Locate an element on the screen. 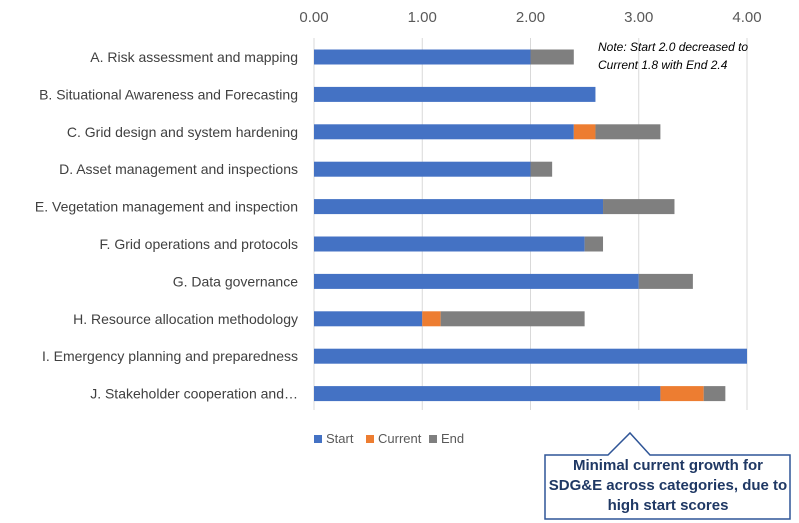 The height and width of the screenshot is (523, 799). x-tick-label: 4.00 is located at coordinates (746, 17).